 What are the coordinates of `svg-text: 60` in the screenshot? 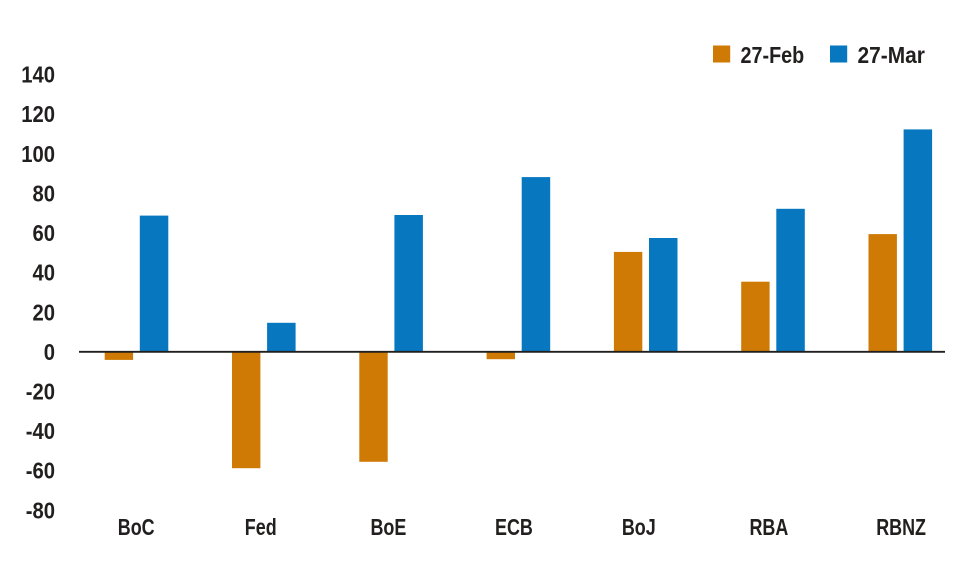 It's located at (43, 233).